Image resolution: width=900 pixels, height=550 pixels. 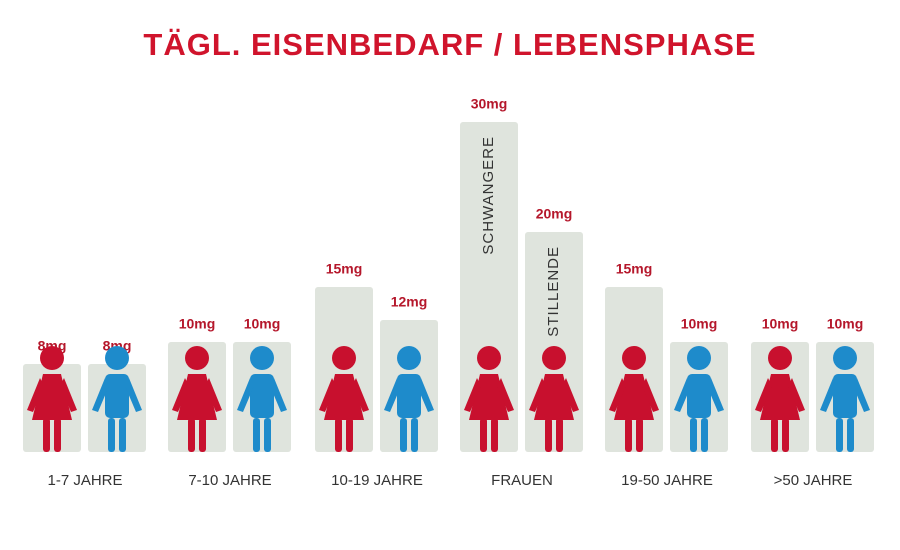 I want to click on category-label: FRAUEN, so click(x=522, y=480).